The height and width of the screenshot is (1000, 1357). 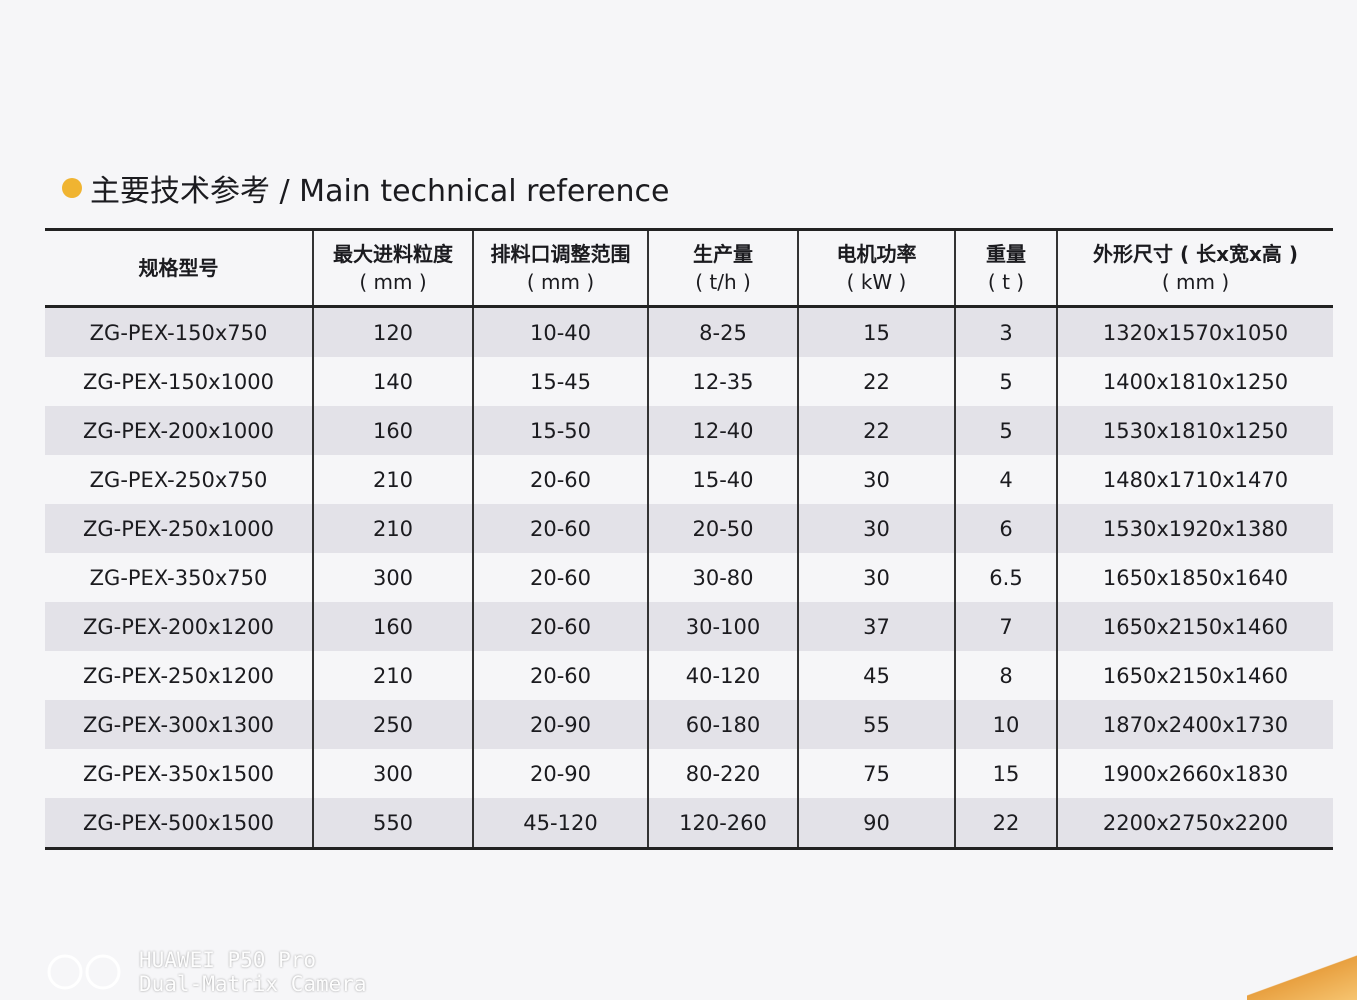 What do you see at coordinates (560, 430) in the screenshot?
I see `value-cell: 15-50` at bounding box center [560, 430].